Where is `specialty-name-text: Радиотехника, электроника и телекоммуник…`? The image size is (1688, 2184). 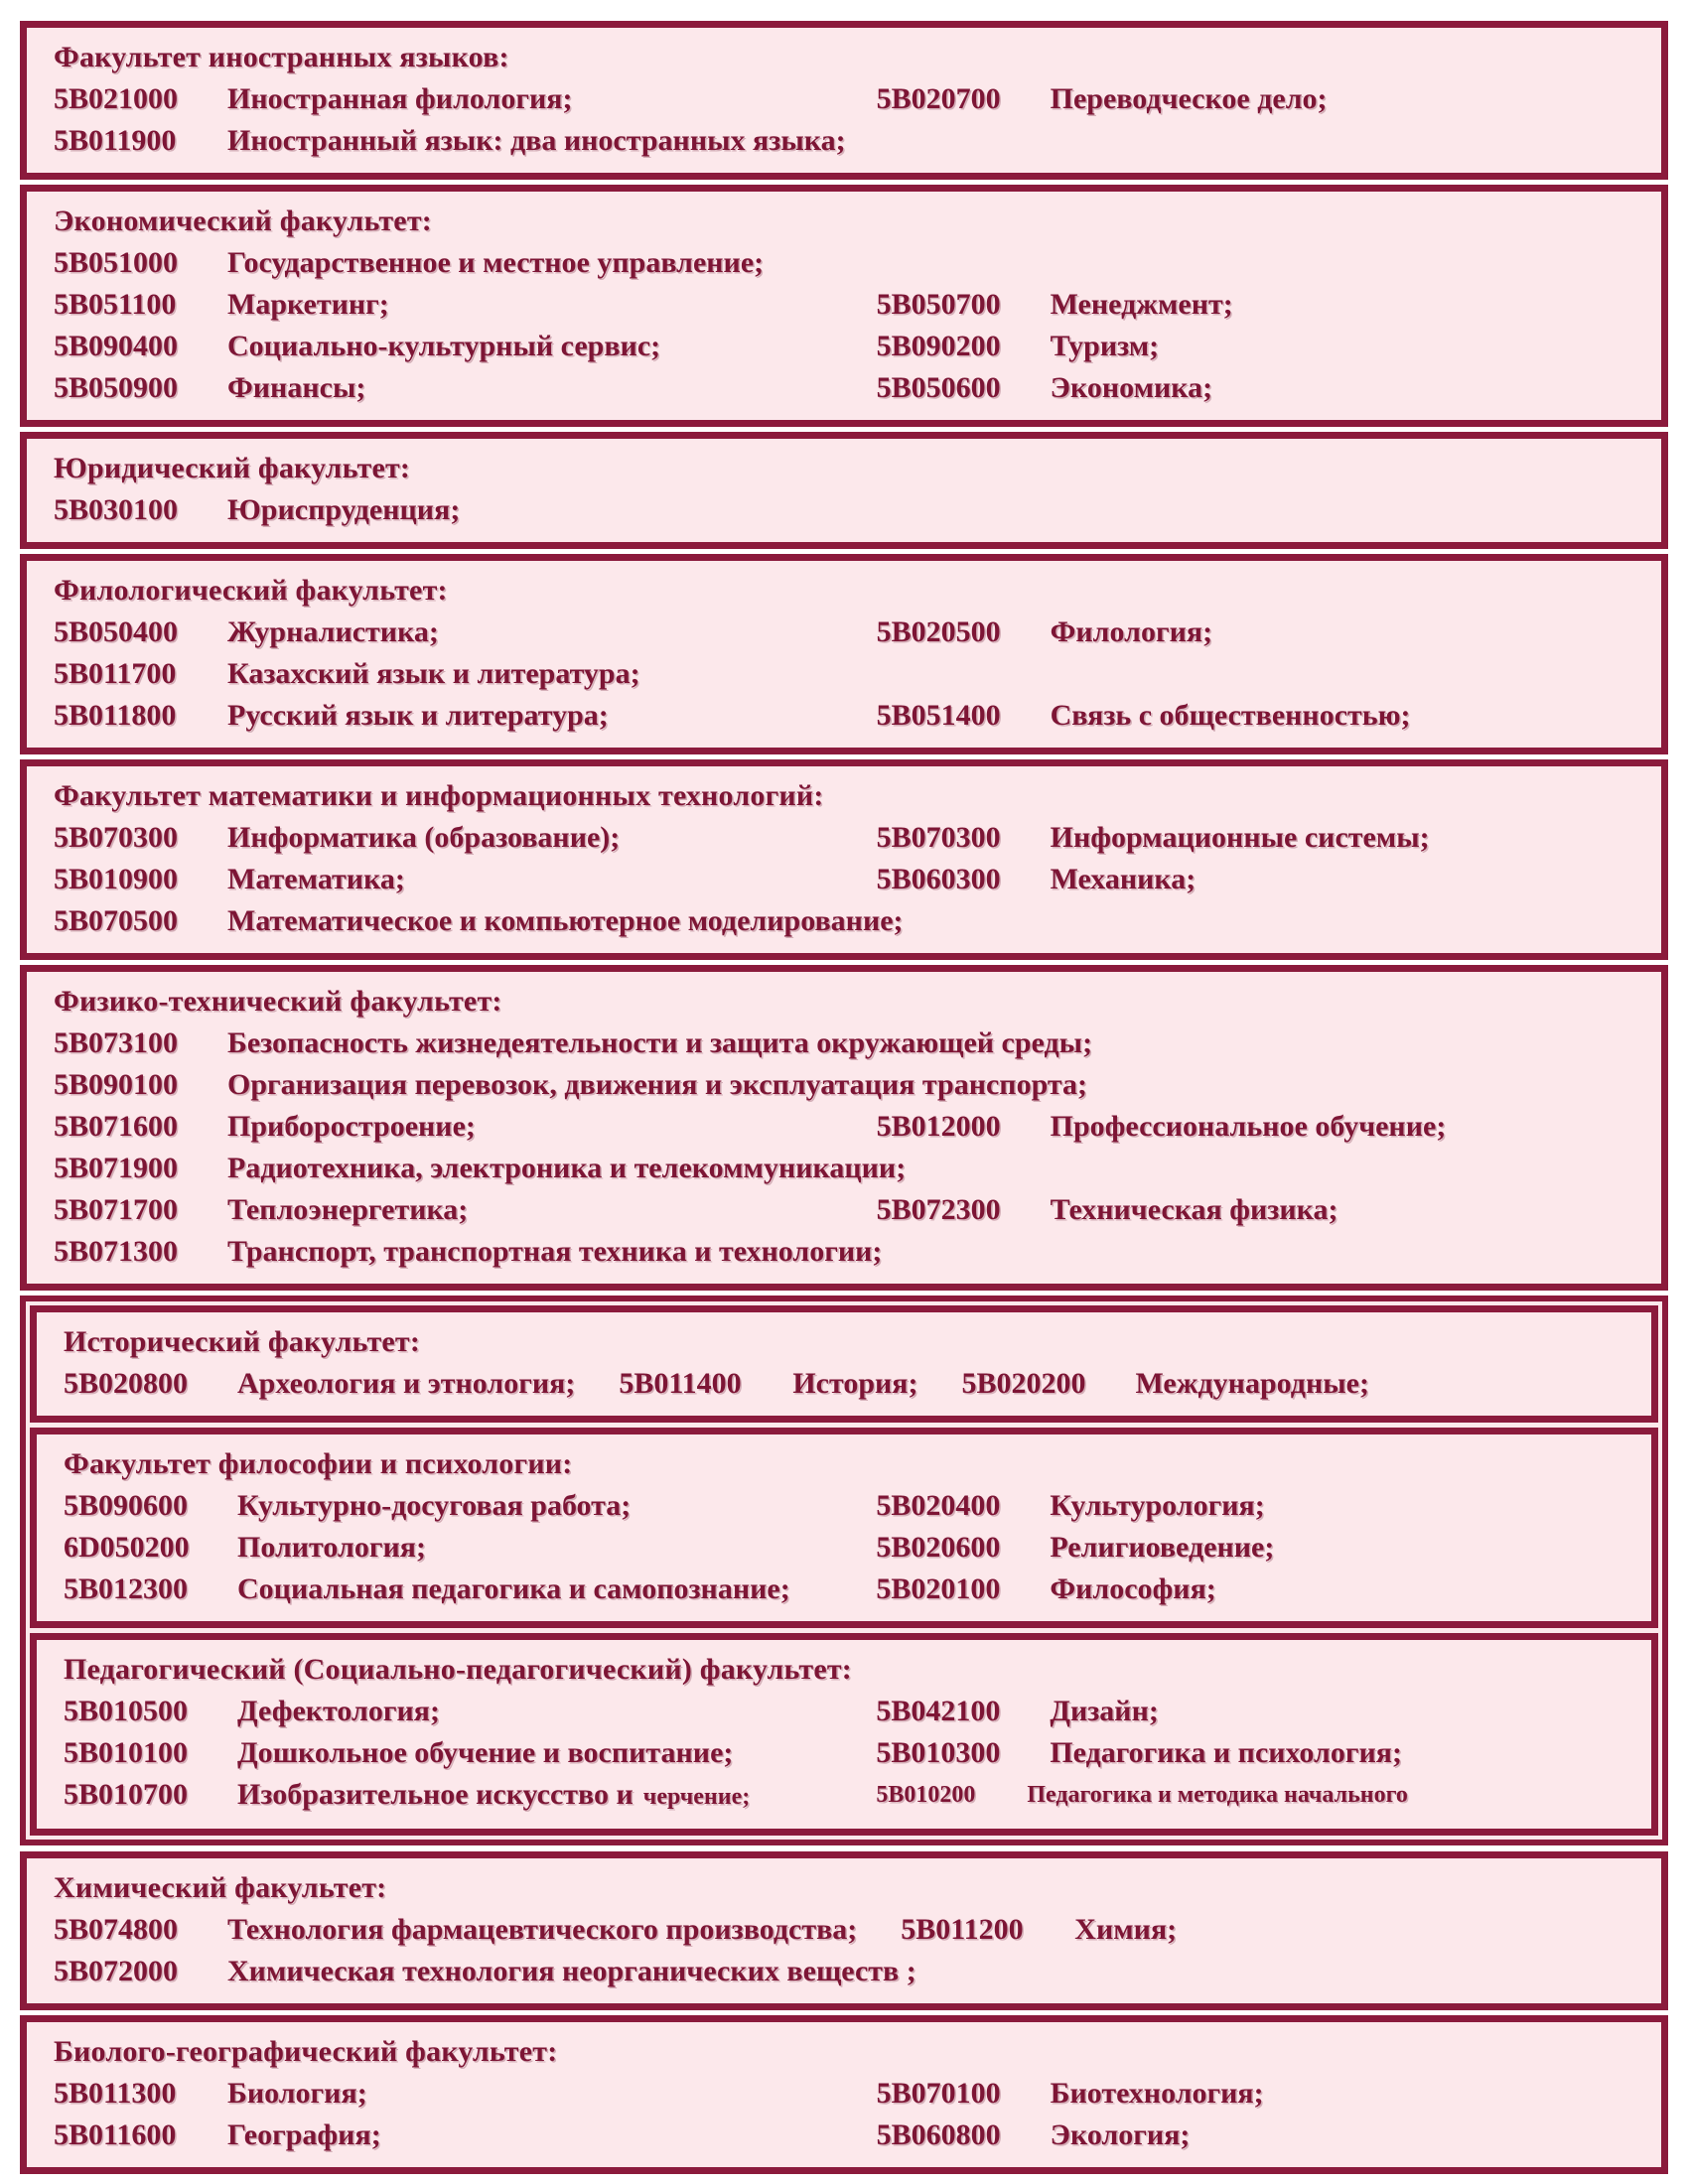
specialty-name-text: Радиотехника, электроника и телекоммуник… is located at coordinates (567, 1168).